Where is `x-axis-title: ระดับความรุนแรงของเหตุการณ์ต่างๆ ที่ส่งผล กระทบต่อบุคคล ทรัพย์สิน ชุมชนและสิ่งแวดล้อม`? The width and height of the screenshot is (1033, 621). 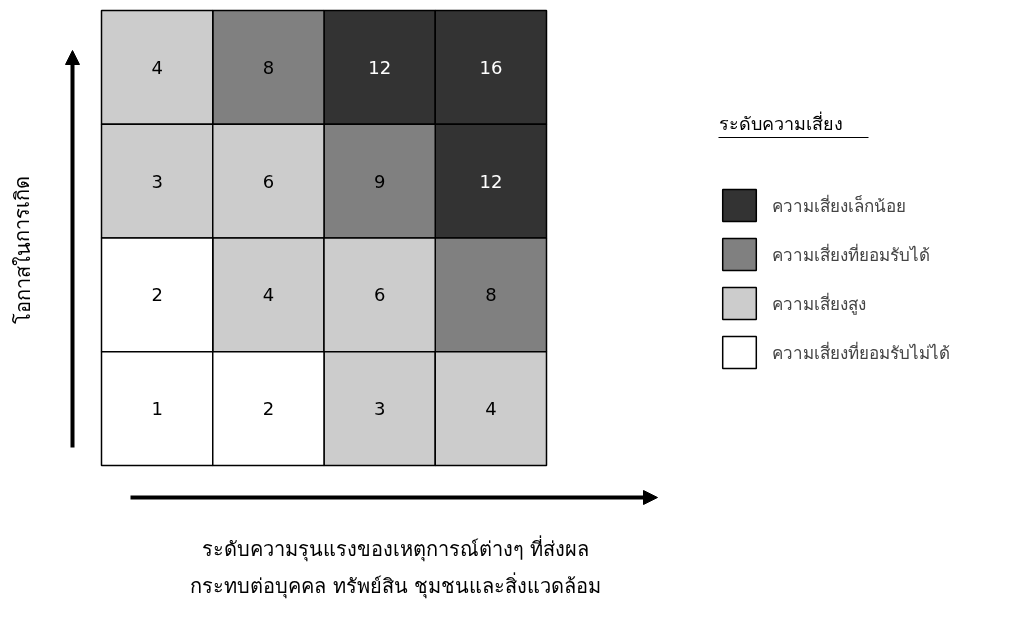
x-axis-title: ระดับความรุนแรงของเหตุการณ์ต่างๆ ที่ส่งผล กระทบต่อบุคคล ทรัพย์สิน ชุมชนและสิ่งแวดล้อม is located at coordinates (395, 566).